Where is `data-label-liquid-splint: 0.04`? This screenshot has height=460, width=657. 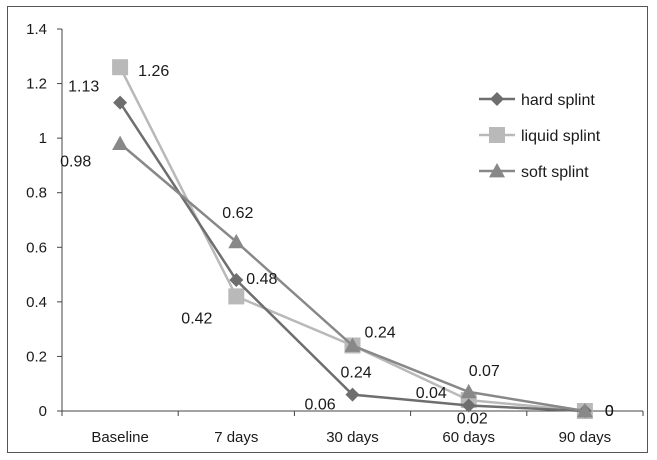 data-label-liquid-splint: 0.04 is located at coordinates (431, 393).